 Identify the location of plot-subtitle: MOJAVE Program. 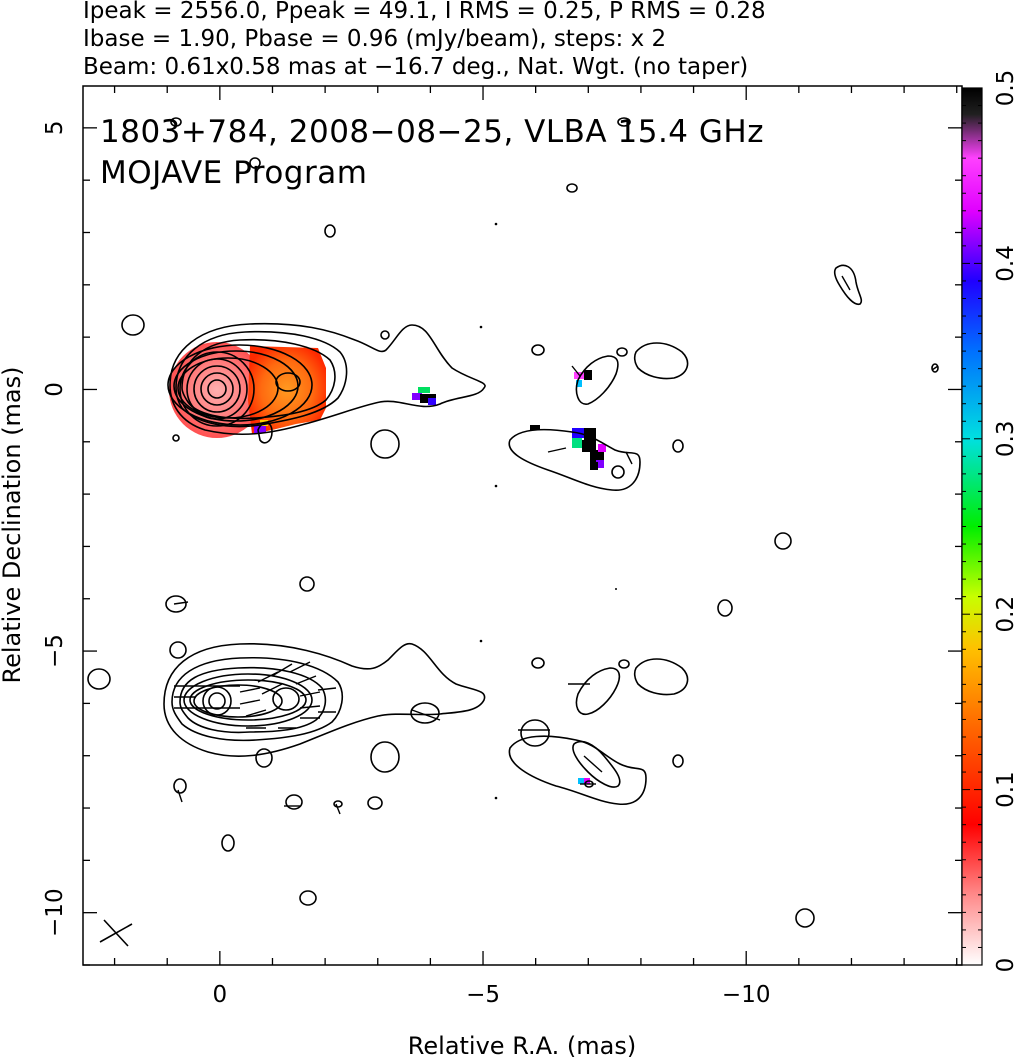
(233, 173).